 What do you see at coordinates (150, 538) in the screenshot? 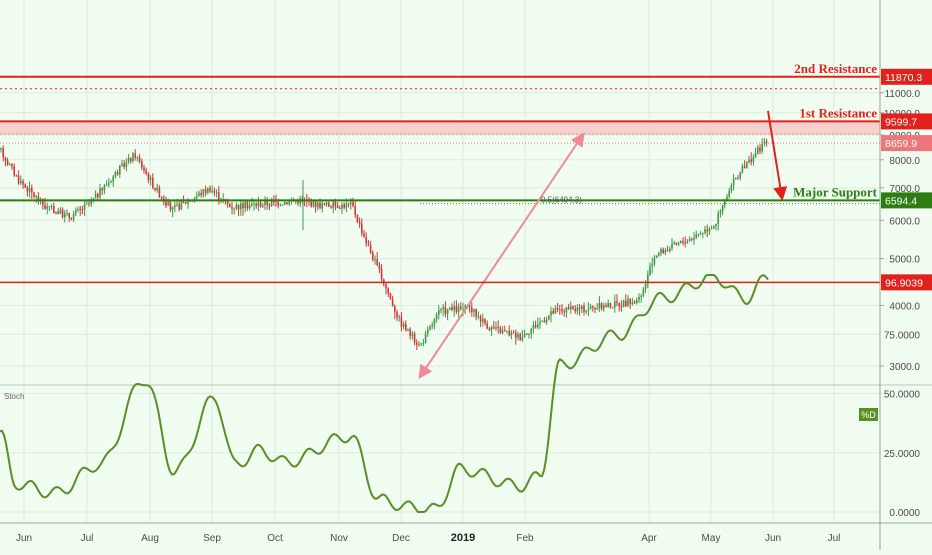
I see `x-tick-label-2: Aug` at bounding box center [150, 538].